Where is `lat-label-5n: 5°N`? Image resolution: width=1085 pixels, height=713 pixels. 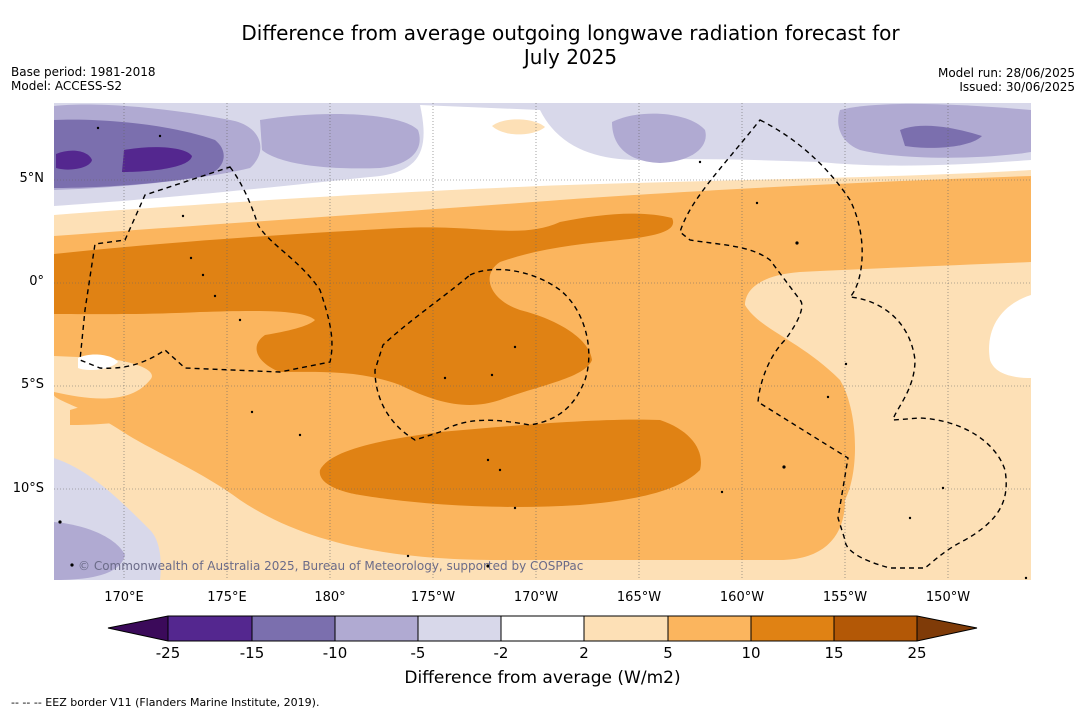
lat-label-5n: 5°N is located at coordinates (32, 178).